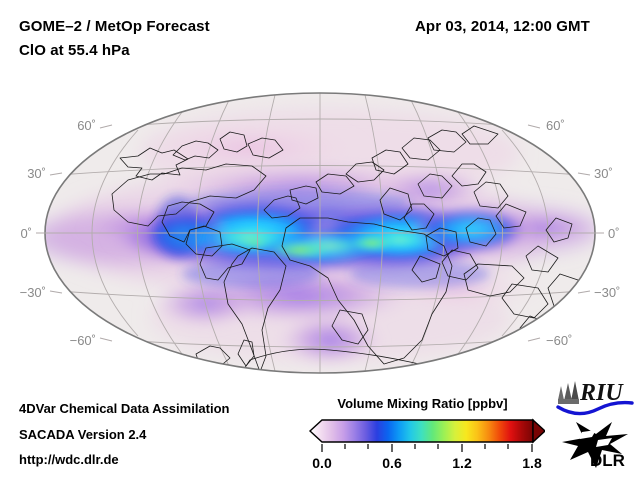  Describe the element at coordinates (33, 292) in the screenshot. I see `lat-label-left-m30: −30˚` at that location.